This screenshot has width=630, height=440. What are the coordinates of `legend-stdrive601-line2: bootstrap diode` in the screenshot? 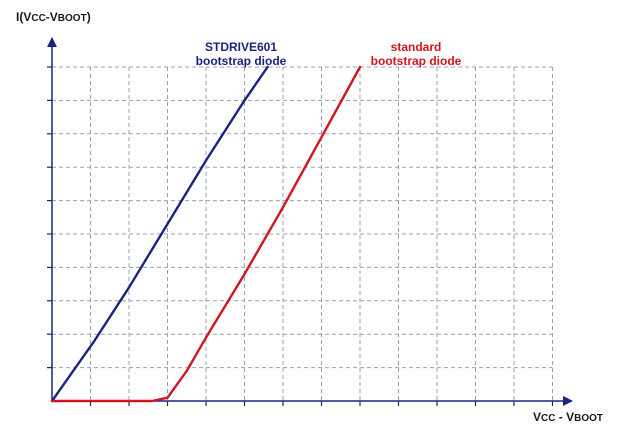 It's located at (241, 61).